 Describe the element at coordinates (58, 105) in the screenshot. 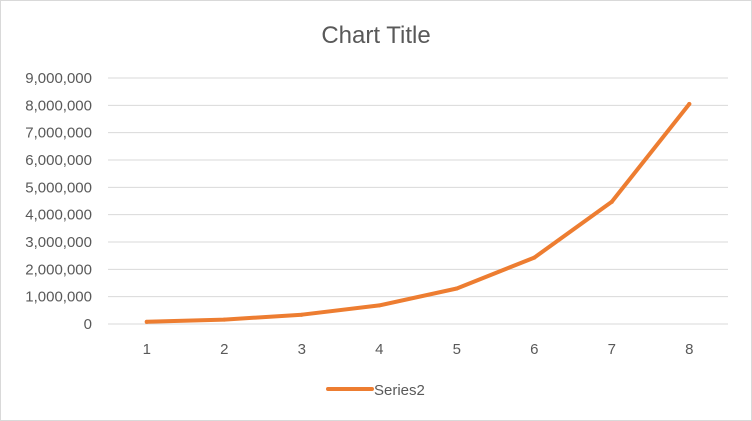

I see `y-tick-label: 8,000,000` at that location.